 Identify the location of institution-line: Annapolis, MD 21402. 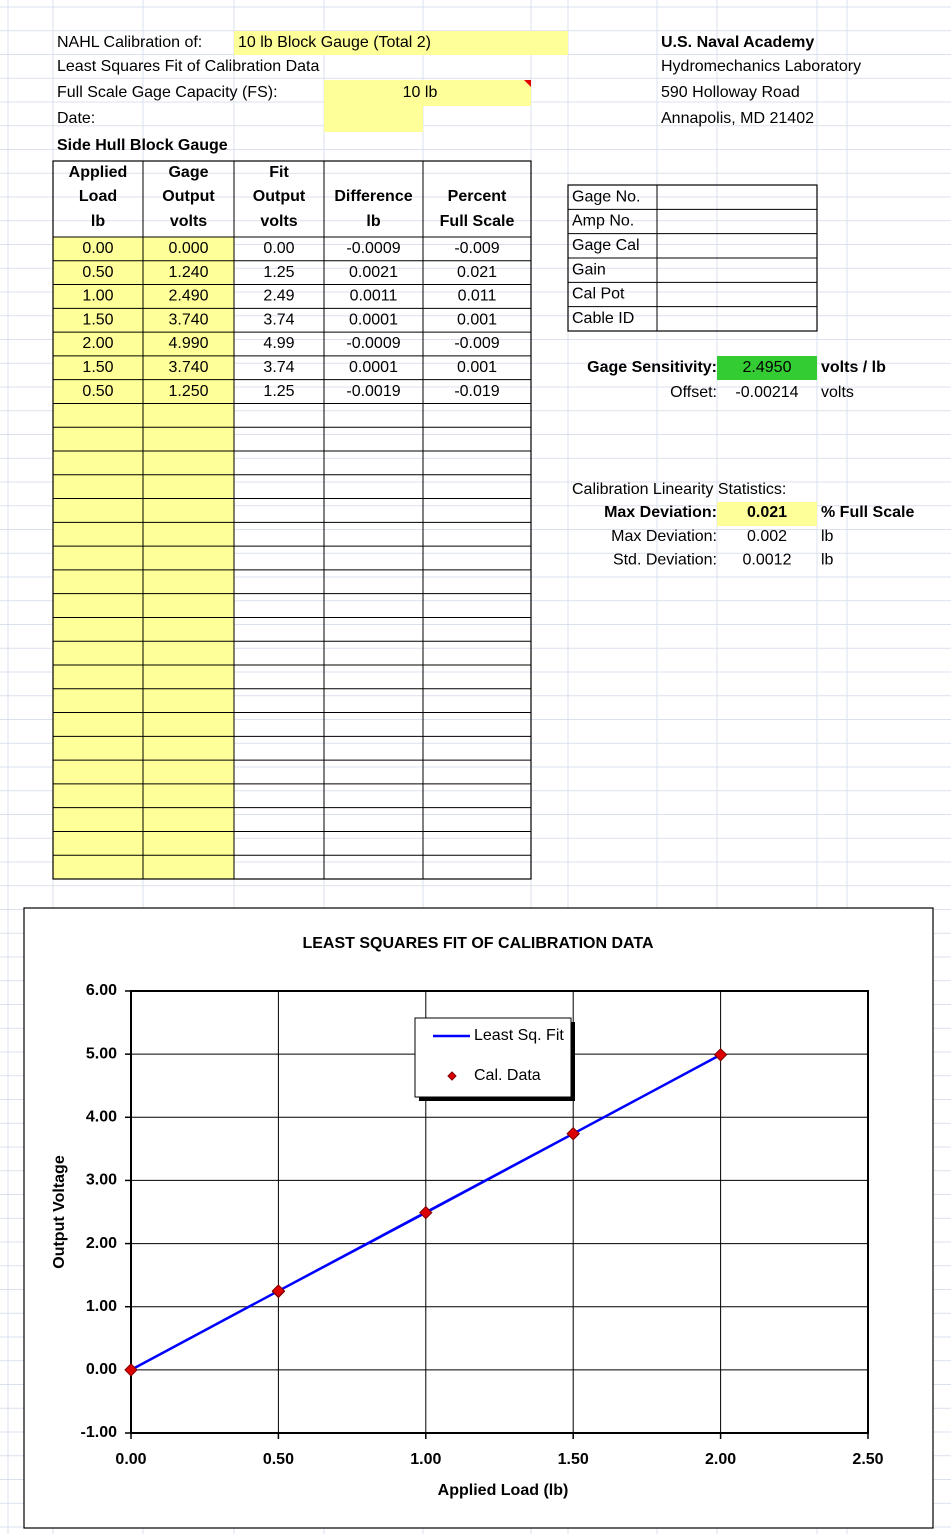
(737, 118).